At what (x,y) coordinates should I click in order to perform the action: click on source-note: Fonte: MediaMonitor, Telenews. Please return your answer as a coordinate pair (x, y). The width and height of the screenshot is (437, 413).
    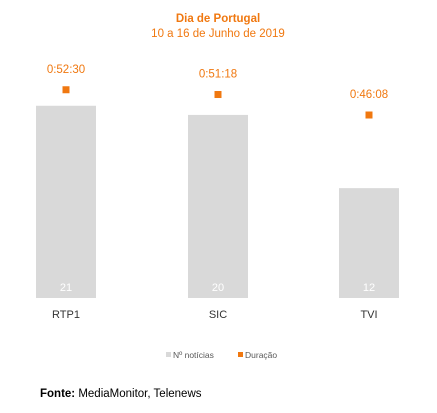
    Looking at the image, I should click on (121, 394).